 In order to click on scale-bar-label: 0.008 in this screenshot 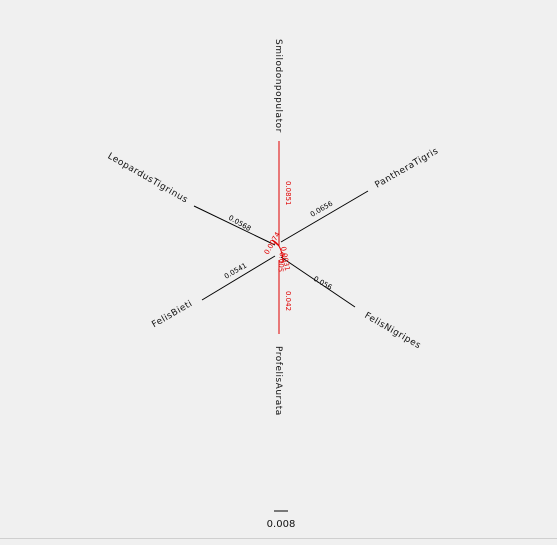, I will do `click(281, 524)`.